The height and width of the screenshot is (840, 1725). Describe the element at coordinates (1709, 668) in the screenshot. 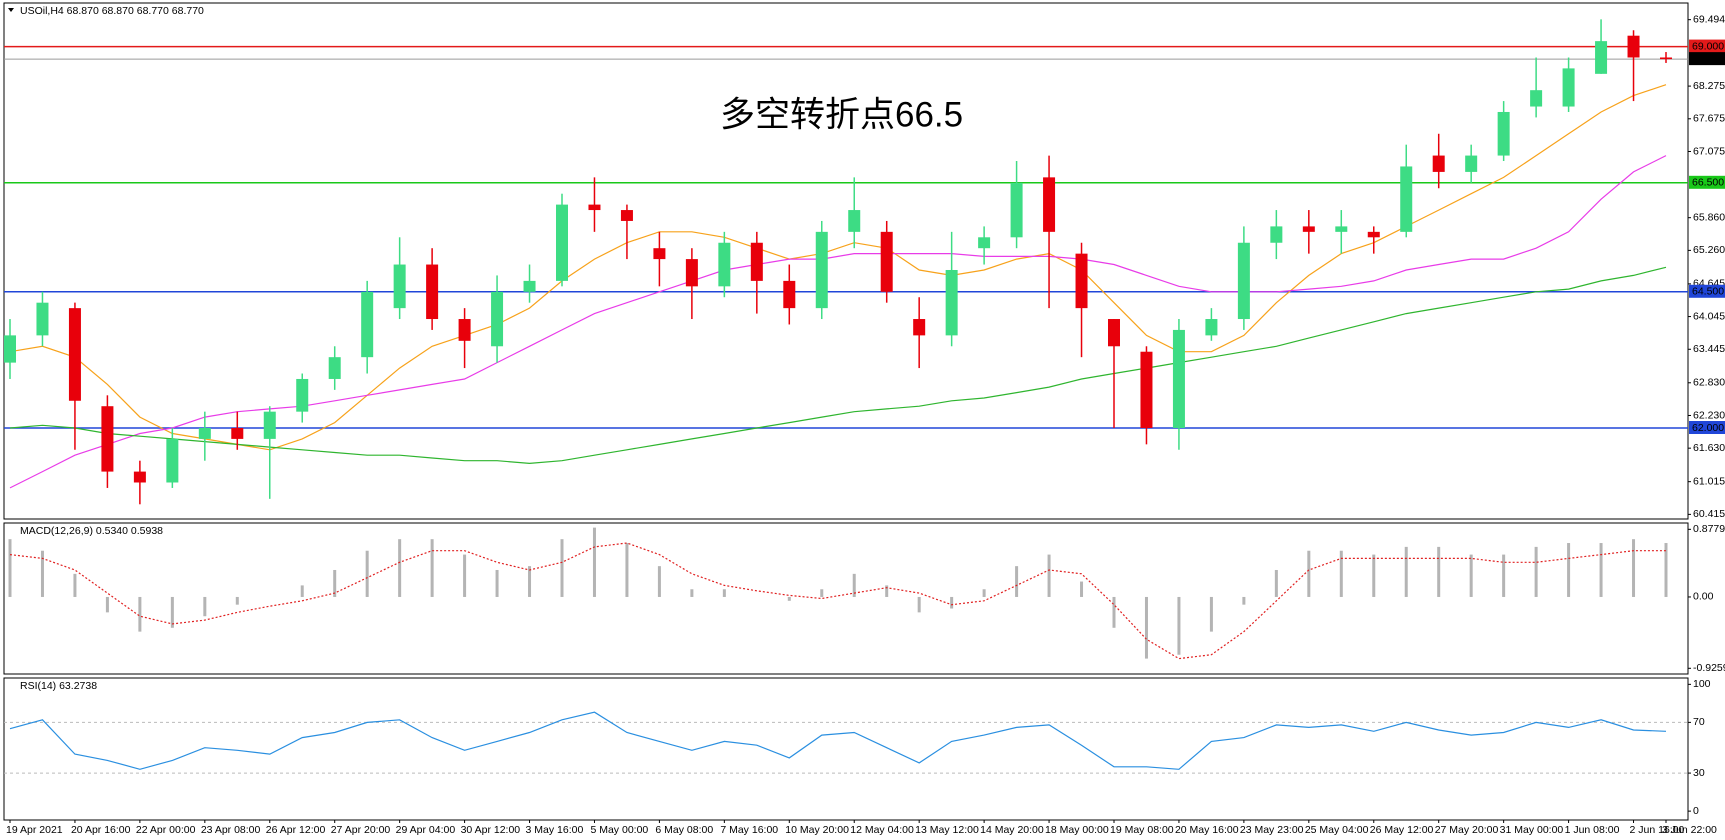

I see `y-tick-label: -0.9259` at that location.